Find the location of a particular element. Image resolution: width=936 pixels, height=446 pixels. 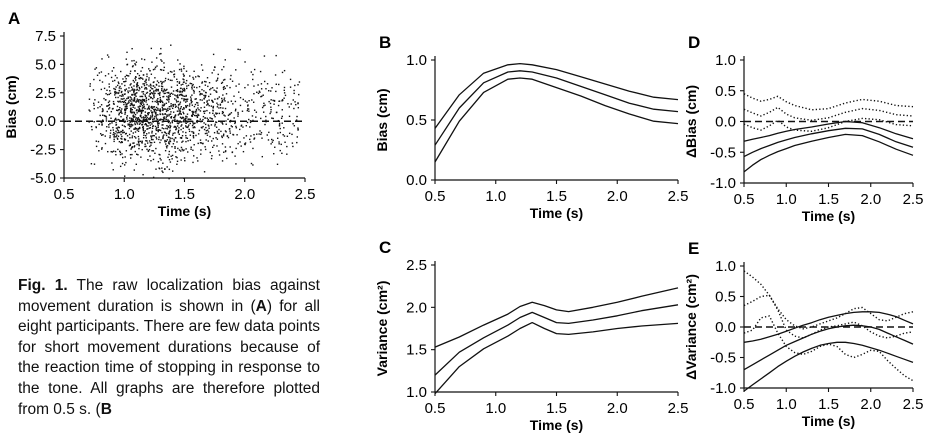

y-tick-label: 0.0 is located at coordinates (45, 121).